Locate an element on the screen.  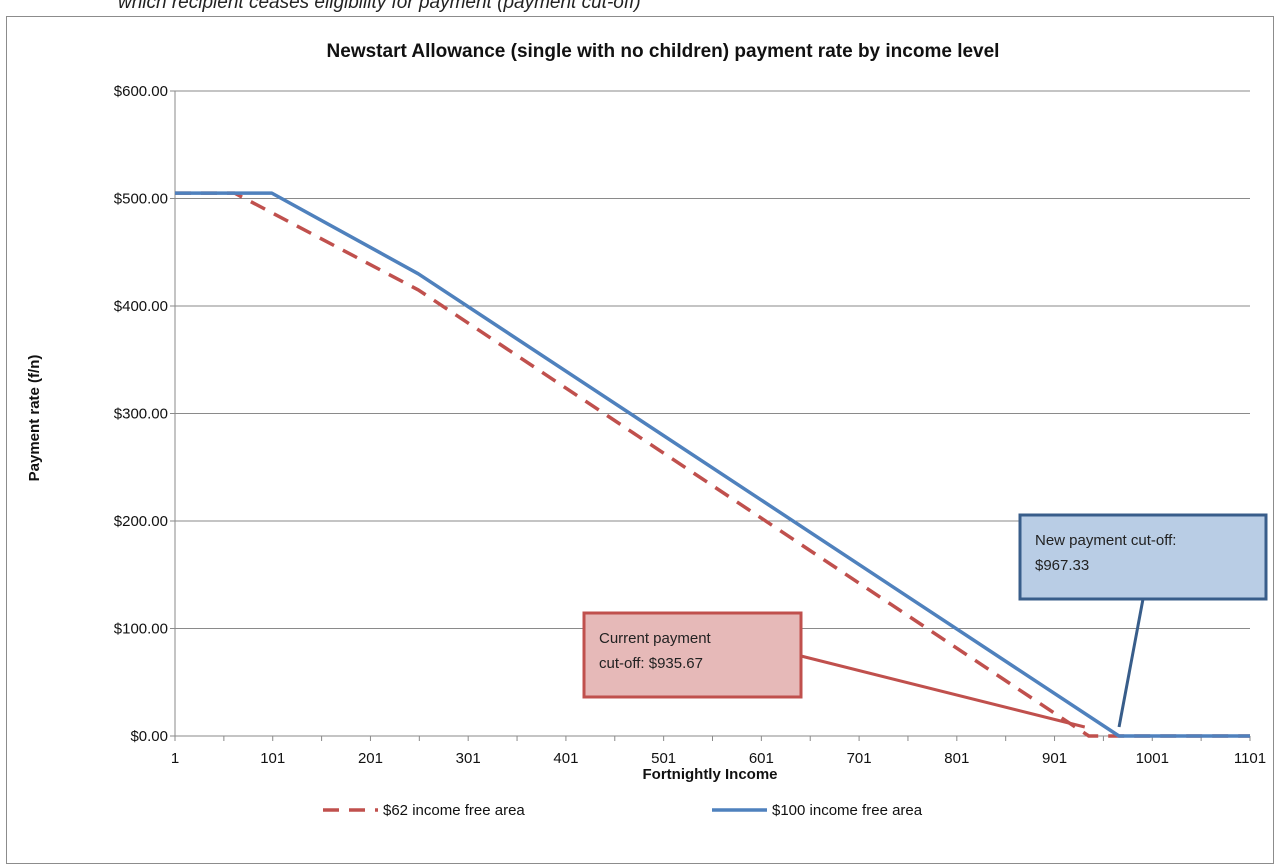
callout-box-current is located at coordinates (692, 655).